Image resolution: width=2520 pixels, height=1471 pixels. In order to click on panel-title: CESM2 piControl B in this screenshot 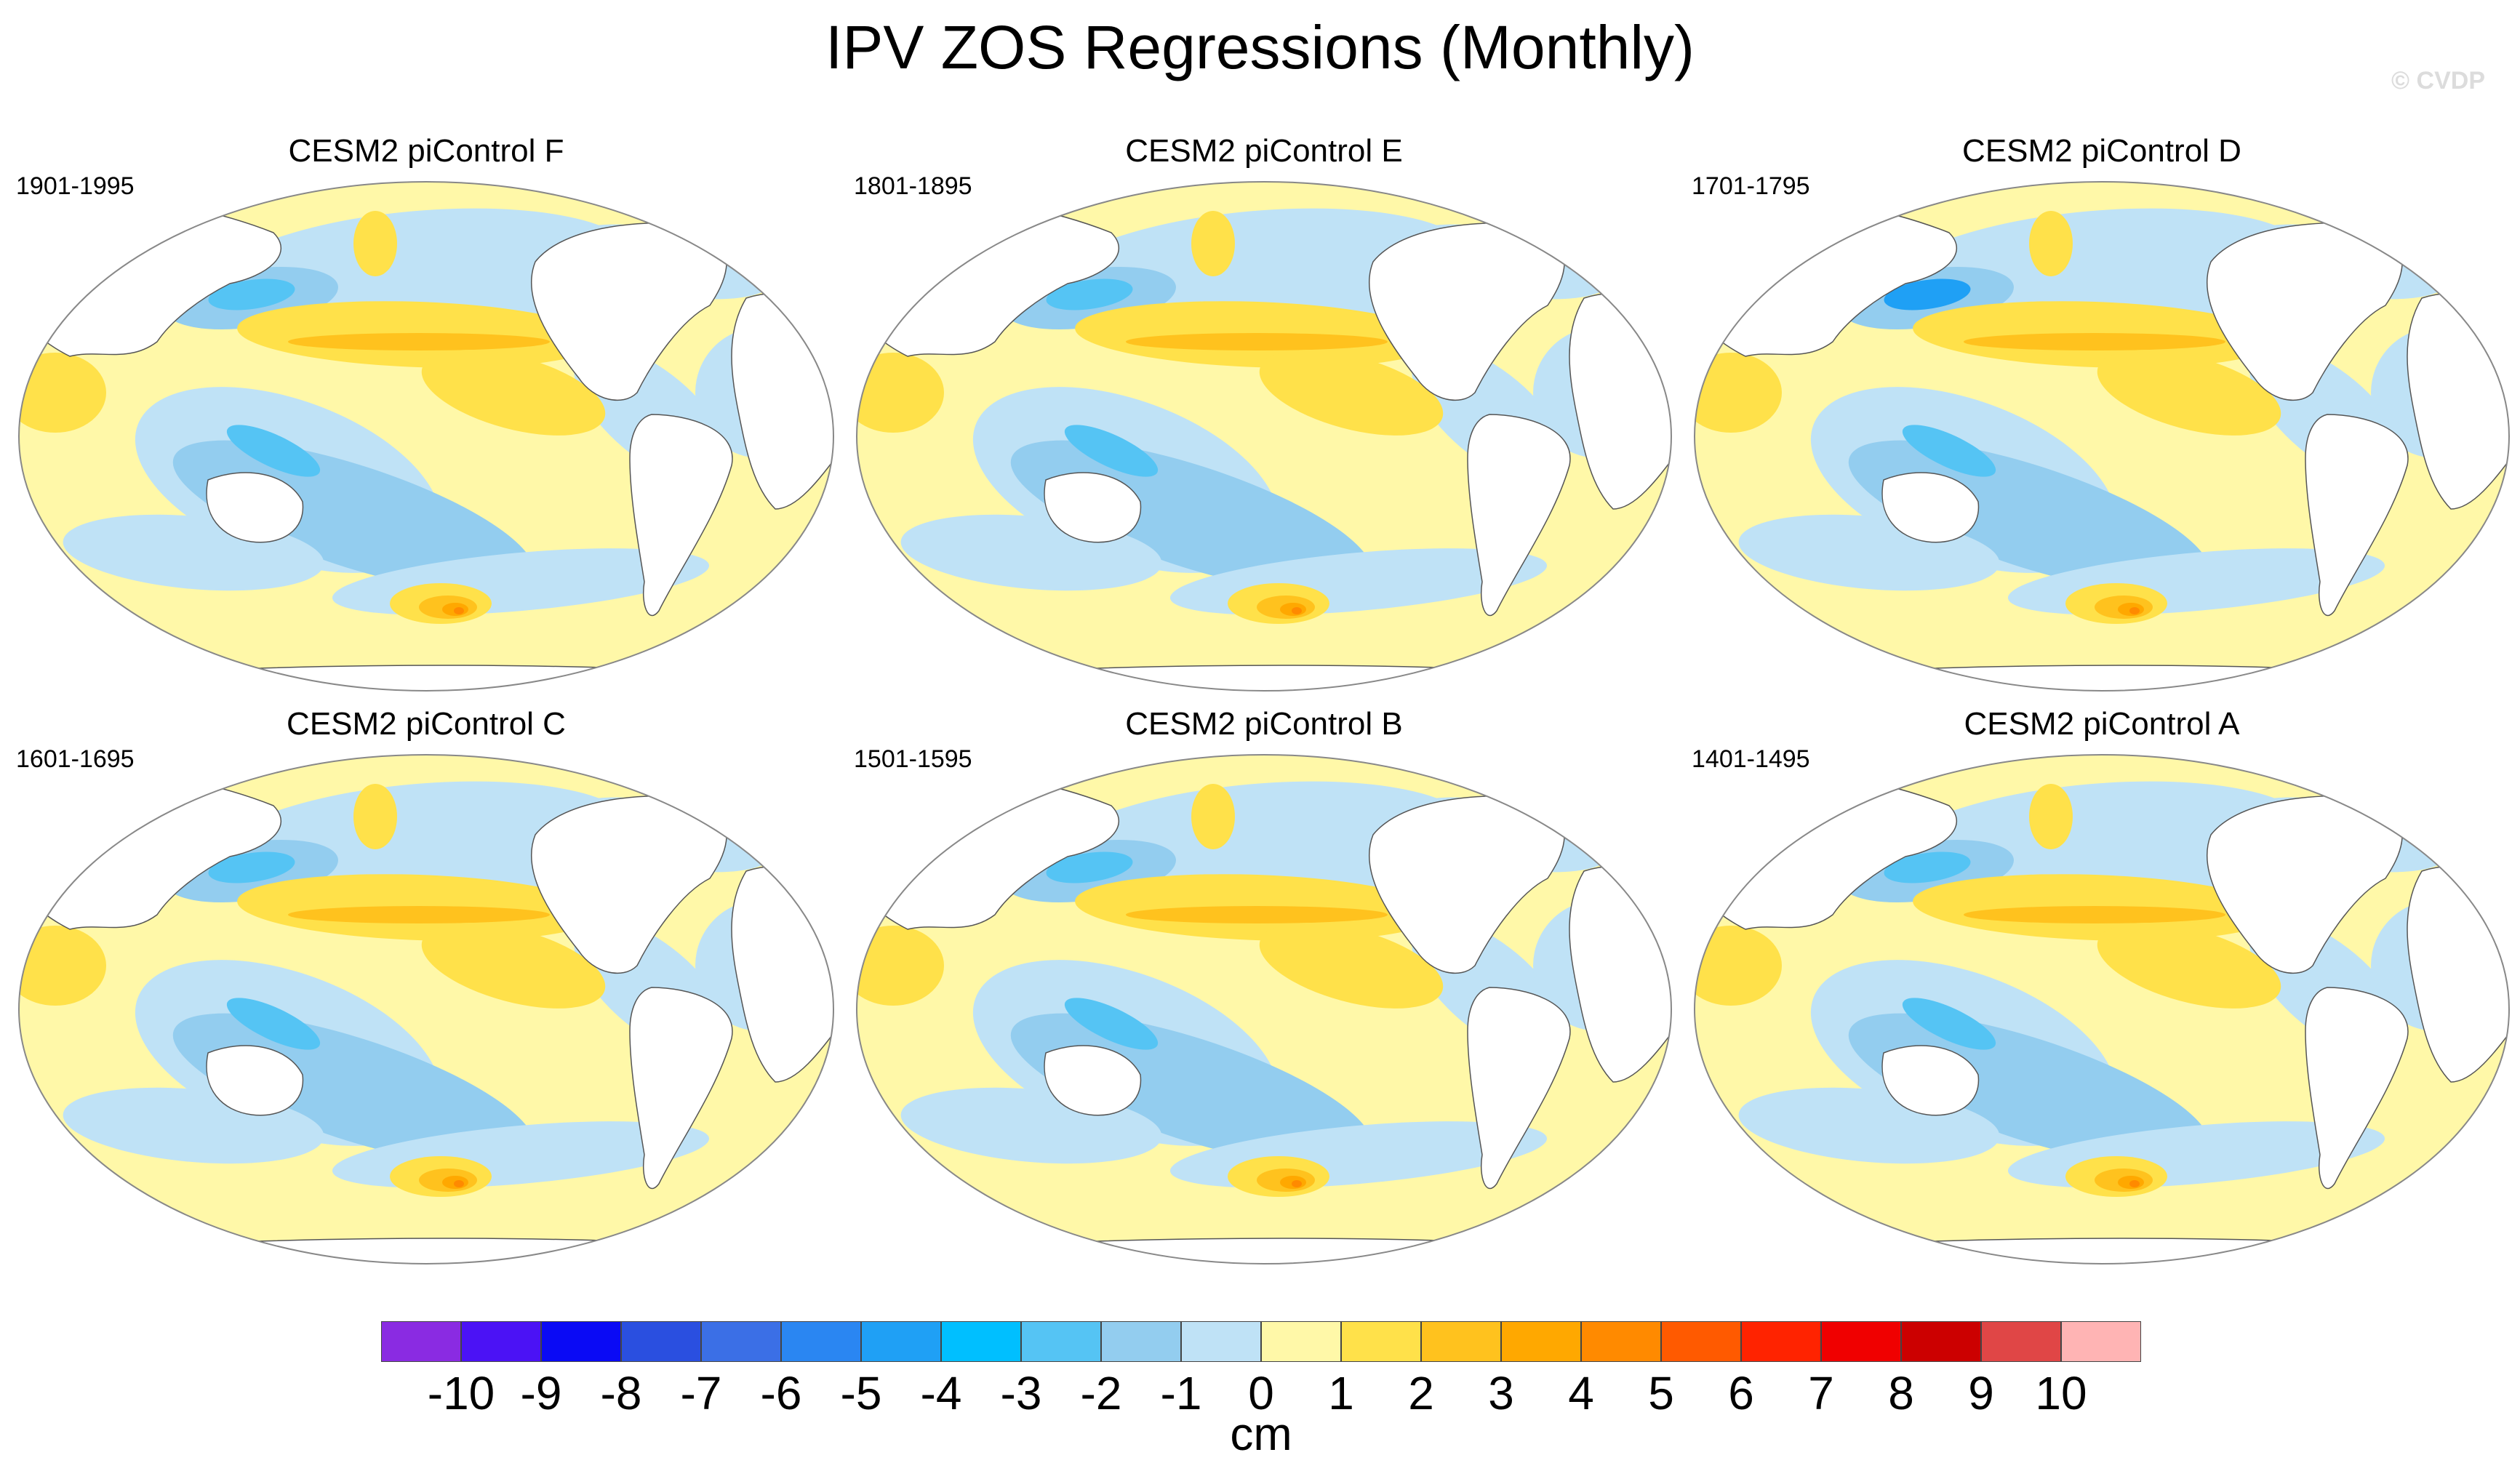, I will do `click(1264, 724)`.